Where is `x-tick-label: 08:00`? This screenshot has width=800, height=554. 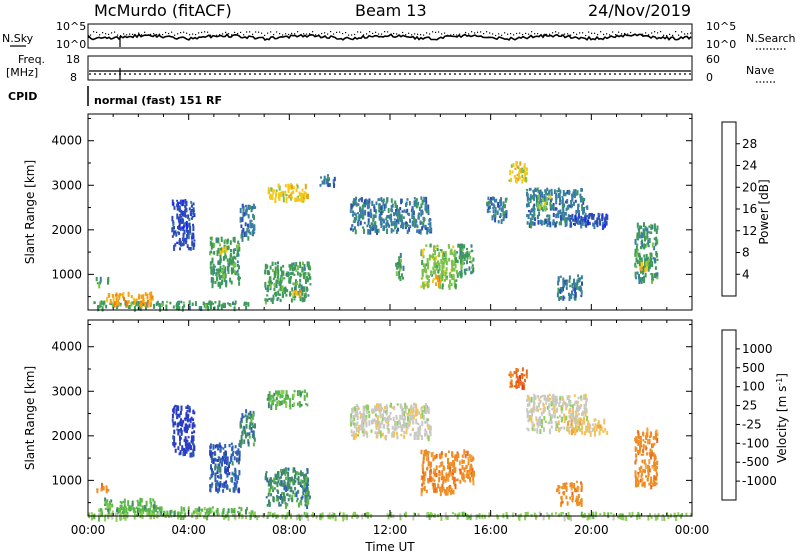
x-tick-label: 08:00 is located at coordinates (289, 530).